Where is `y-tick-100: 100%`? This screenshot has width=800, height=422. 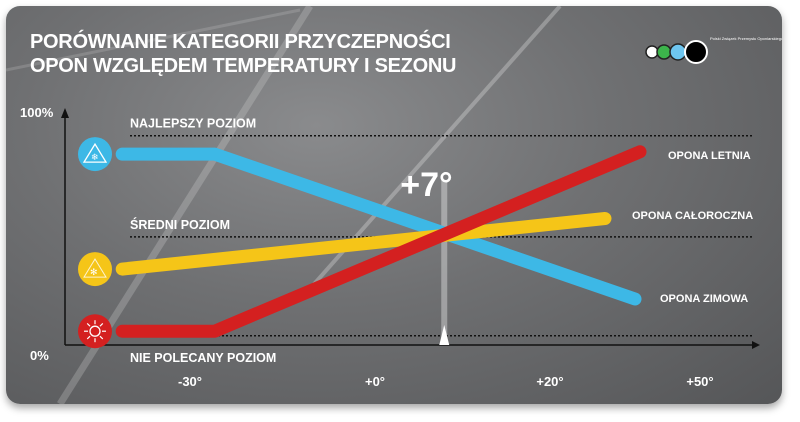 y-tick-100: 100% is located at coordinates (37, 112).